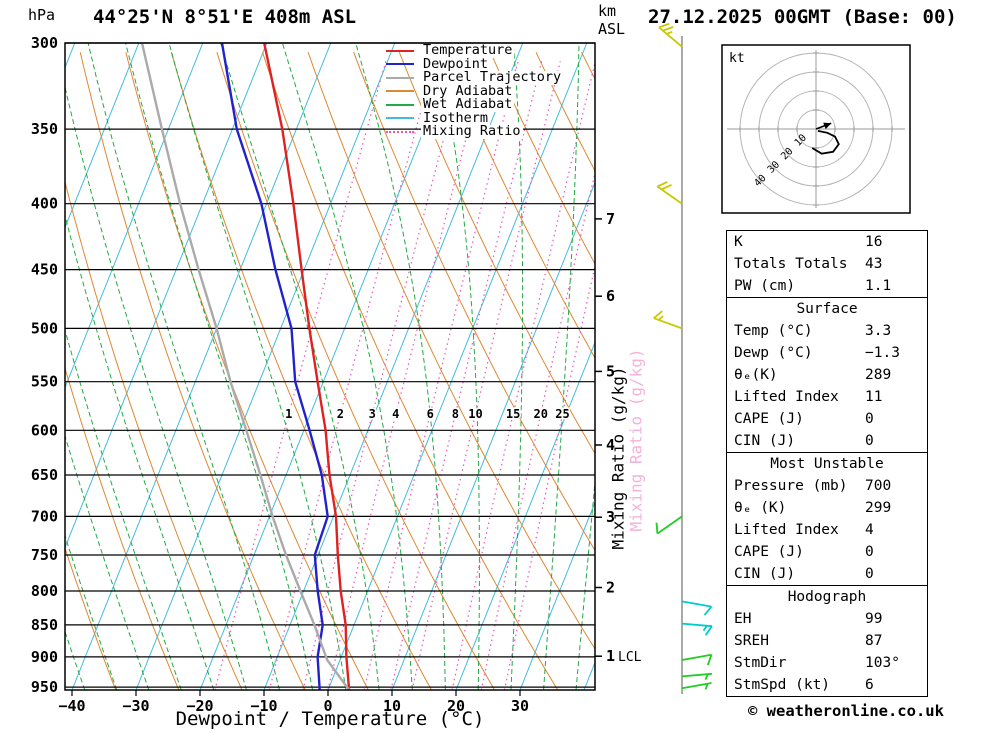 Image resolution: width=1000 pixels, height=733 pixels. I want to click on pressure-tick-label: 300, so click(44, 43).